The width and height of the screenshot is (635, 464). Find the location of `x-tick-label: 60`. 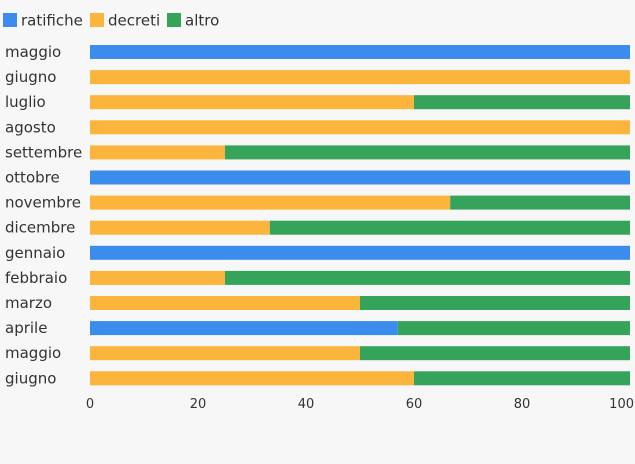

x-tick-label: 60 is located at coordinates (414, 404).